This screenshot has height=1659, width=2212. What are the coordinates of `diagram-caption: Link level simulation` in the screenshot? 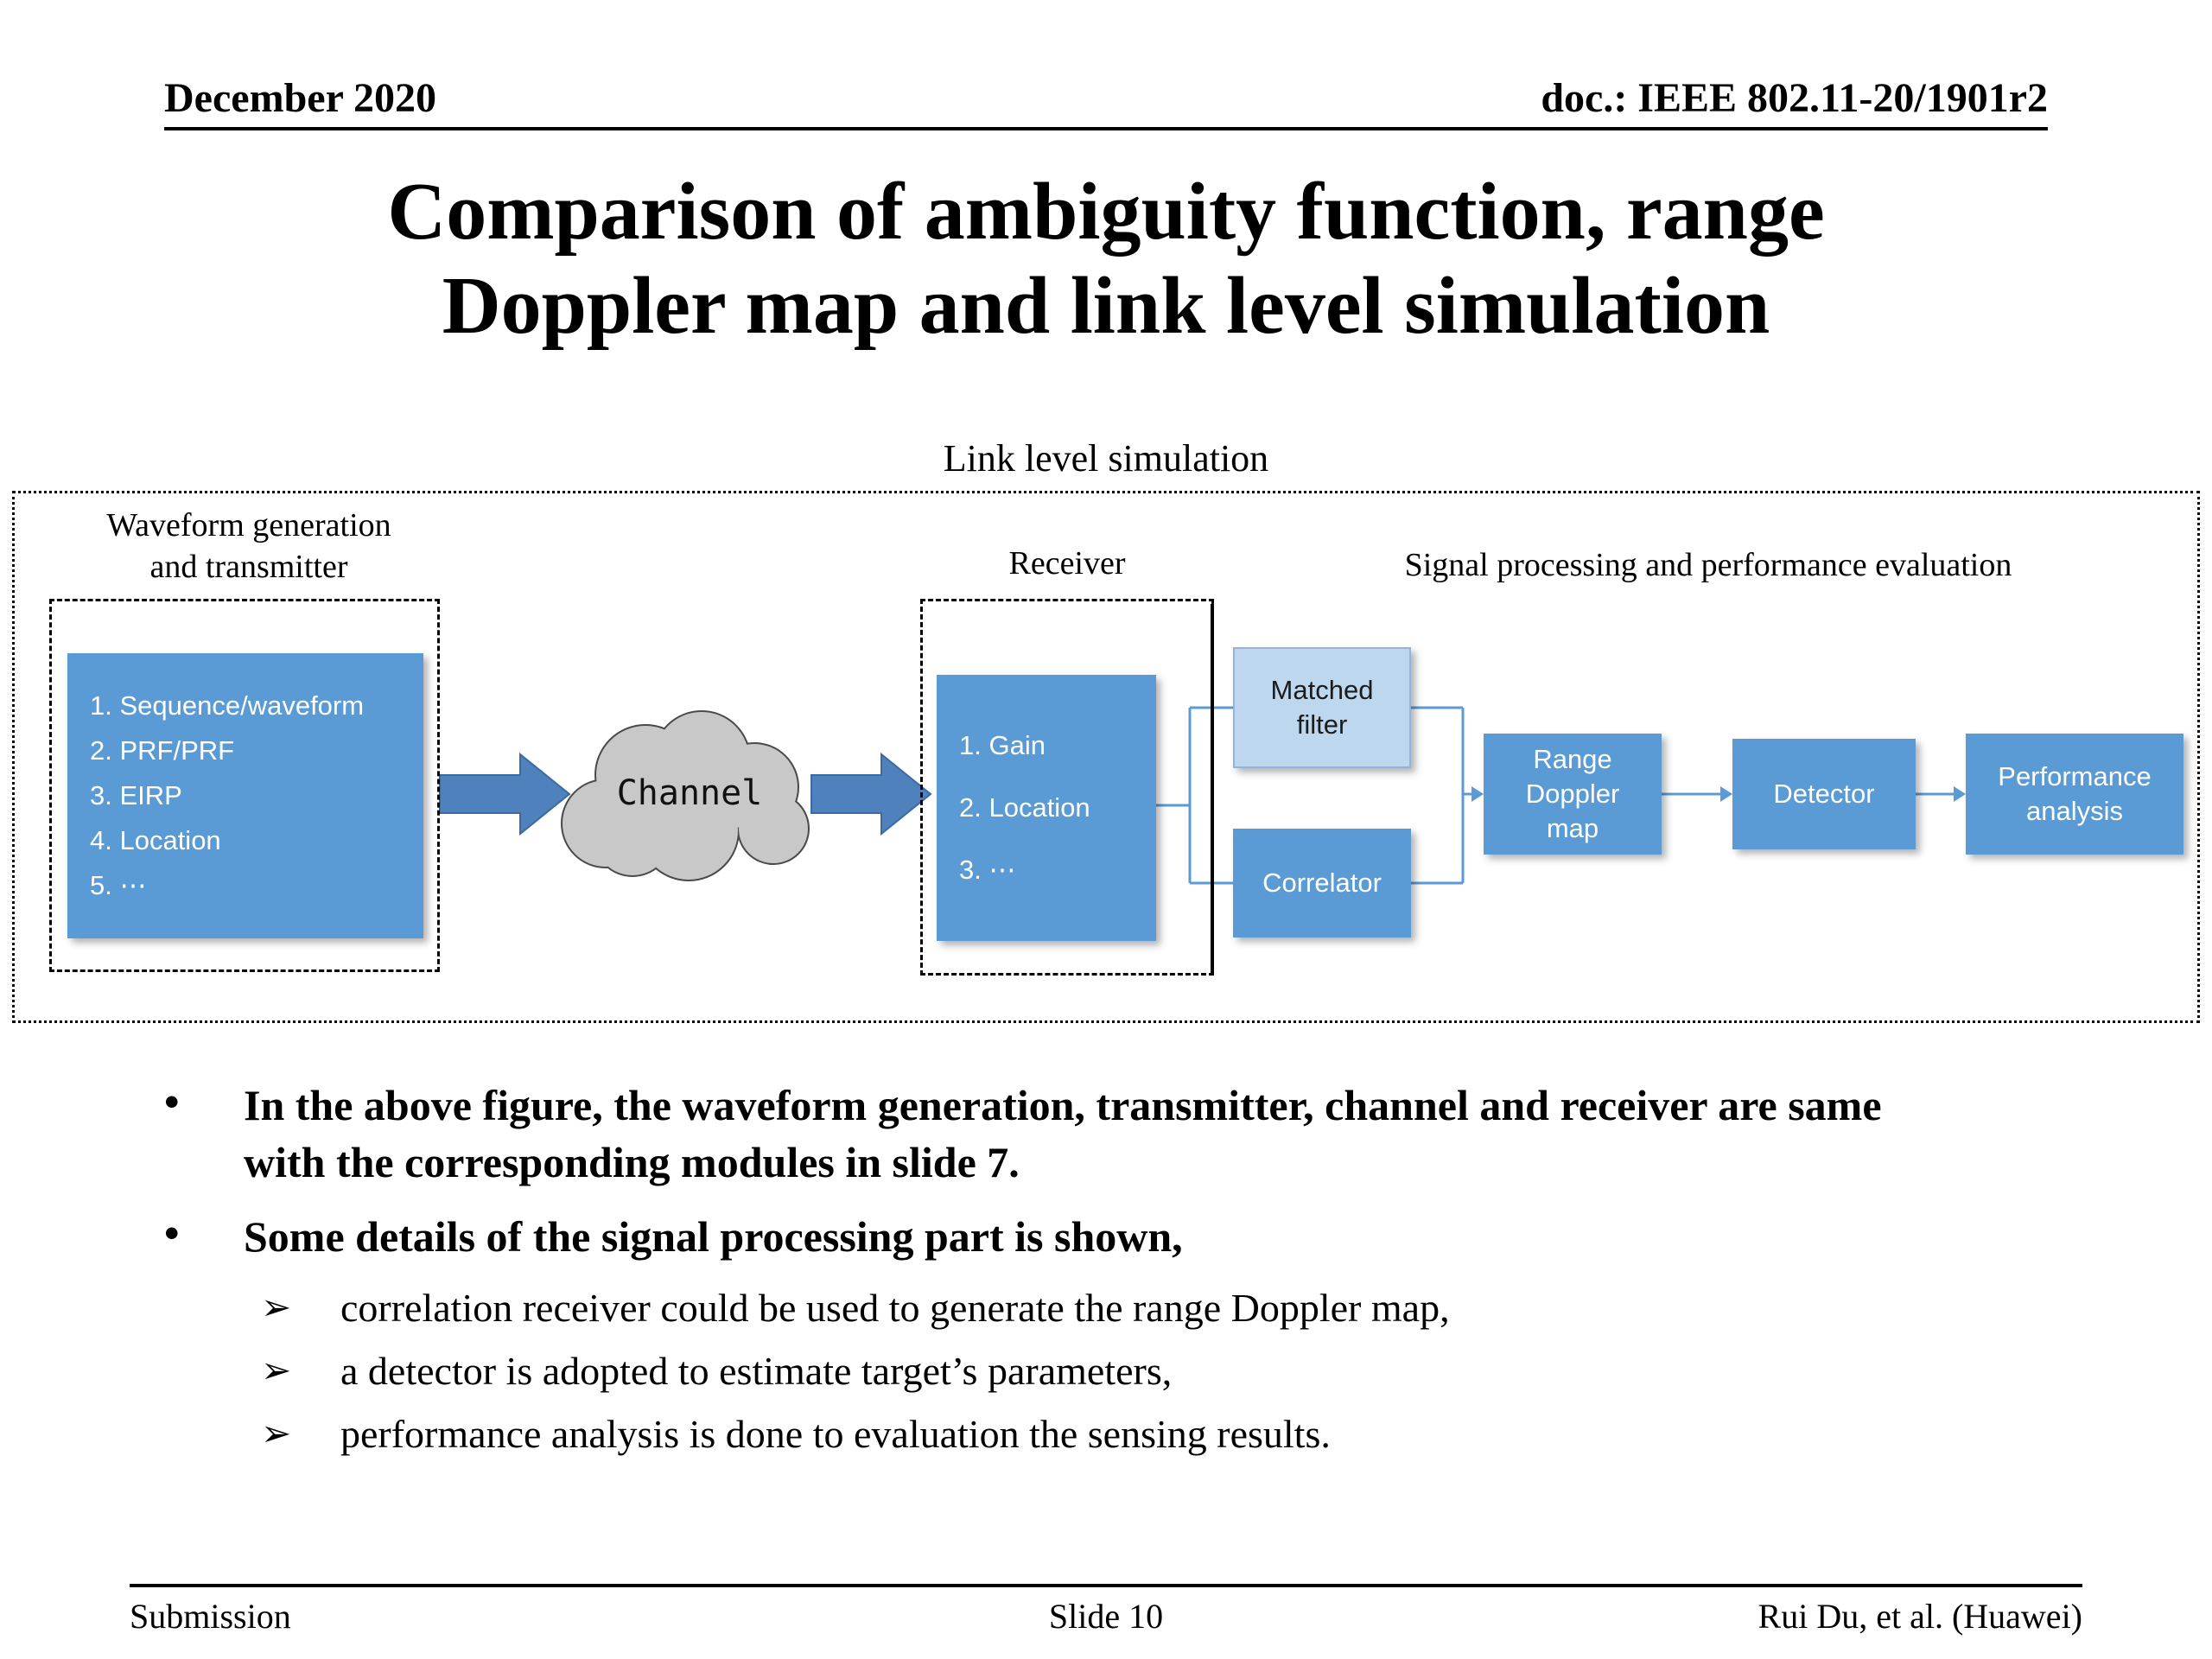 It's located at (1106, 458).